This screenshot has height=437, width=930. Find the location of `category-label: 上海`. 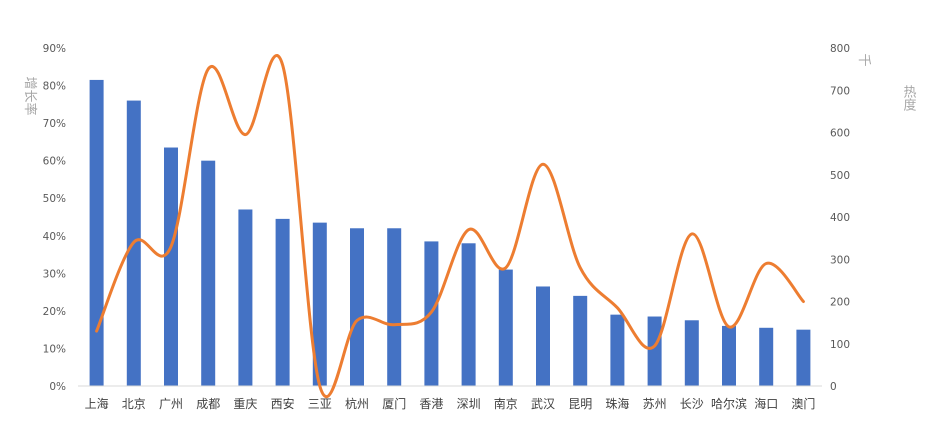

category-label: 上海 is located at coordinates (97, 403).